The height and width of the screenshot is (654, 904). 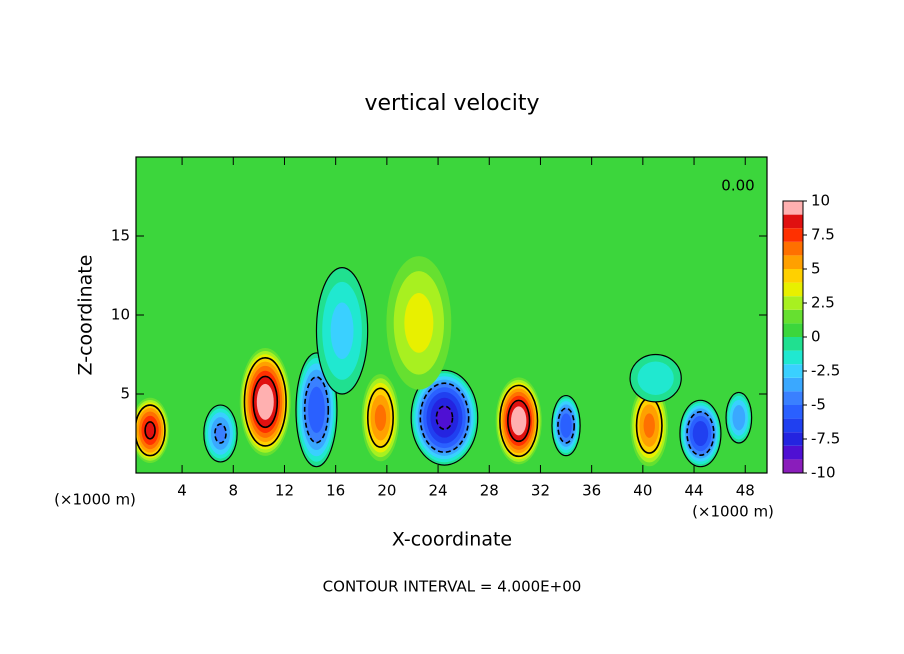 I want to click on chart-title: vertical velocity, so click(x=451, y=103).